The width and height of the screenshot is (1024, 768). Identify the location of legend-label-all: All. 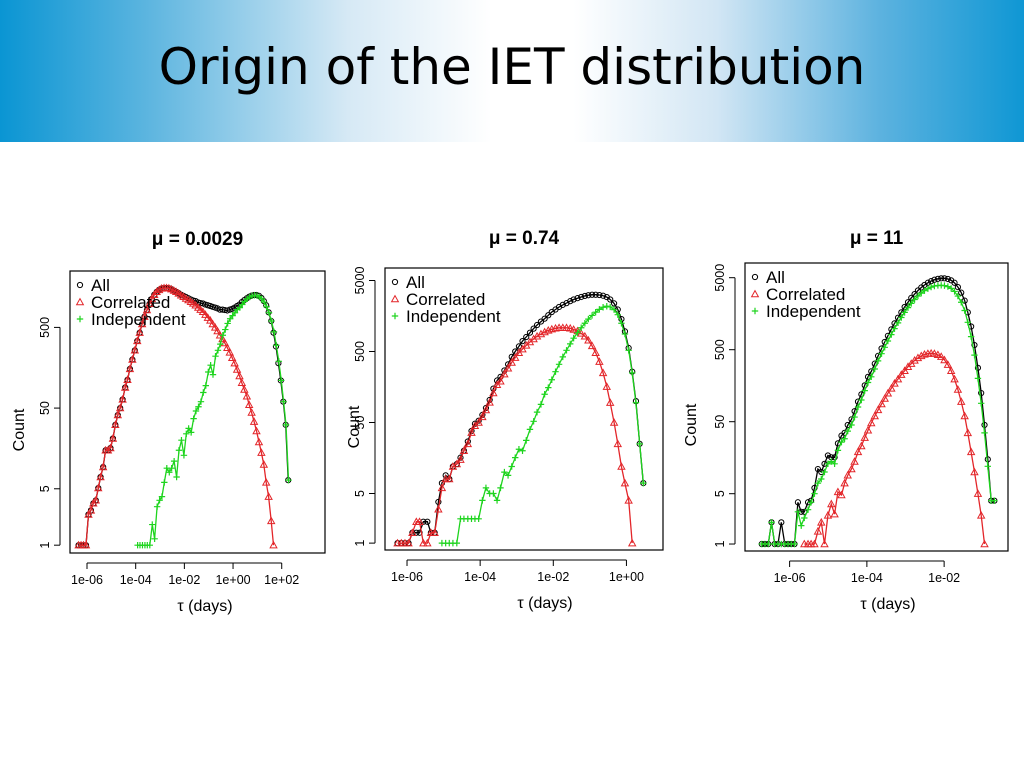
(415, 282).